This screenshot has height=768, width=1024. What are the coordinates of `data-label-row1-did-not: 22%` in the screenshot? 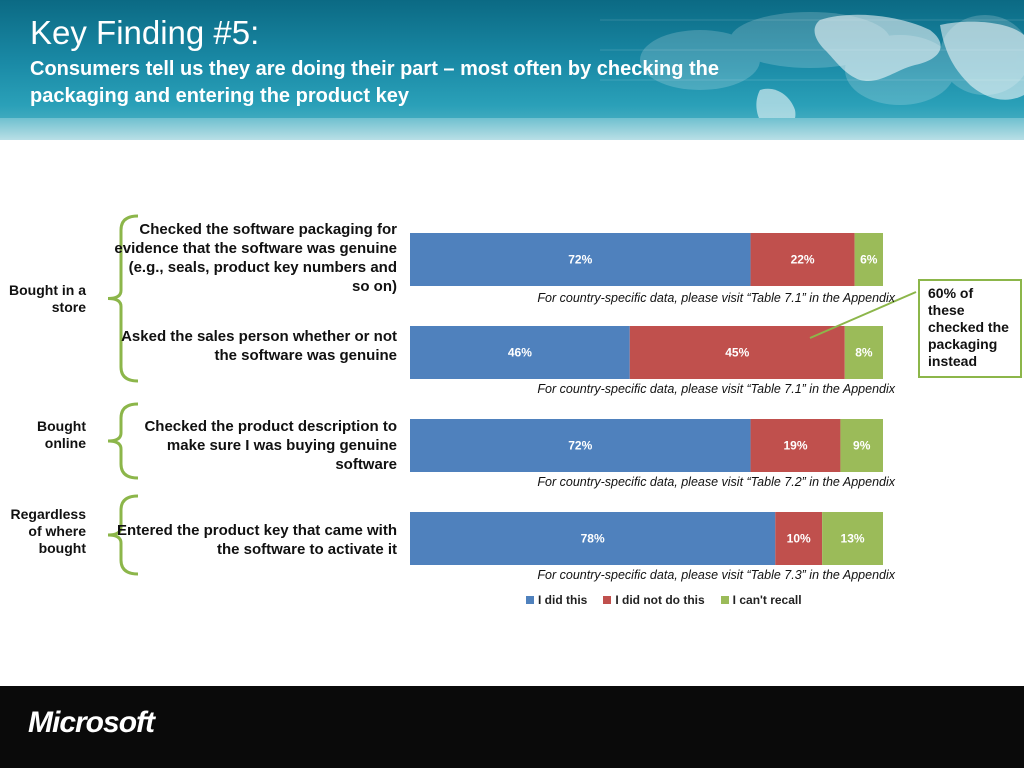 It's located at (803, 260).